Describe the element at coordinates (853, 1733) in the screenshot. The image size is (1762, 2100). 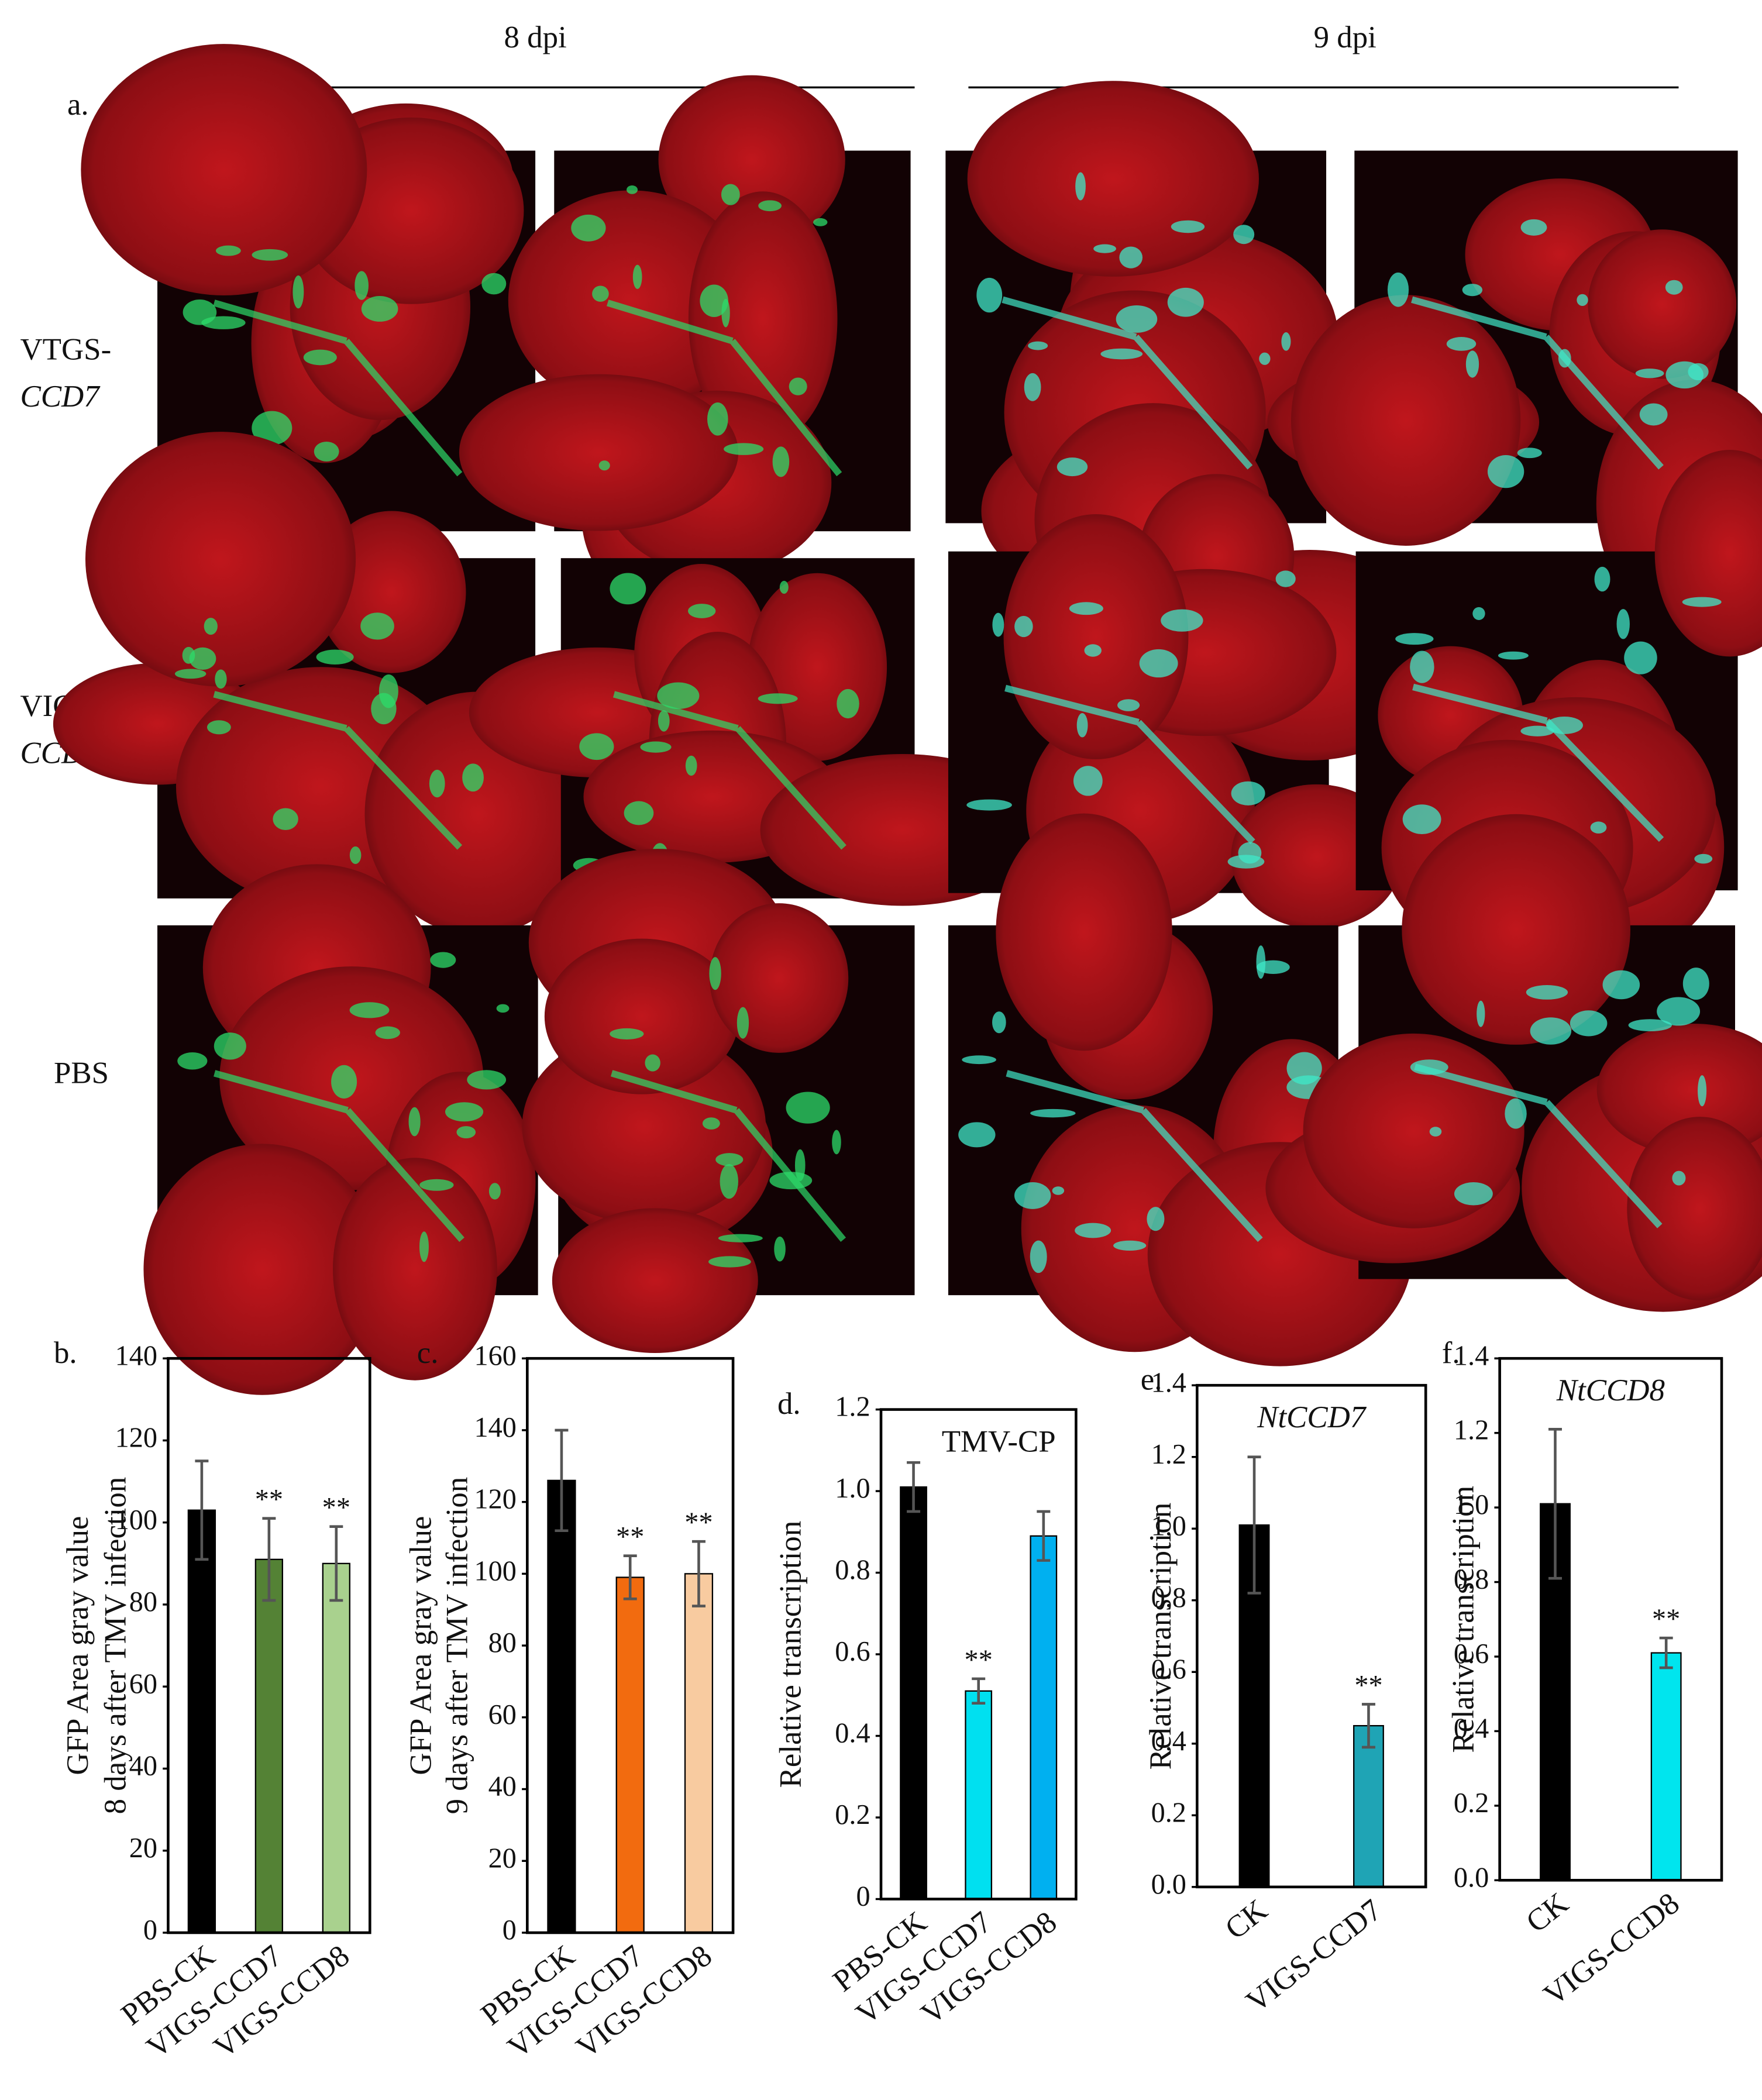
I see `y-tick-label: 0.4` at that location.